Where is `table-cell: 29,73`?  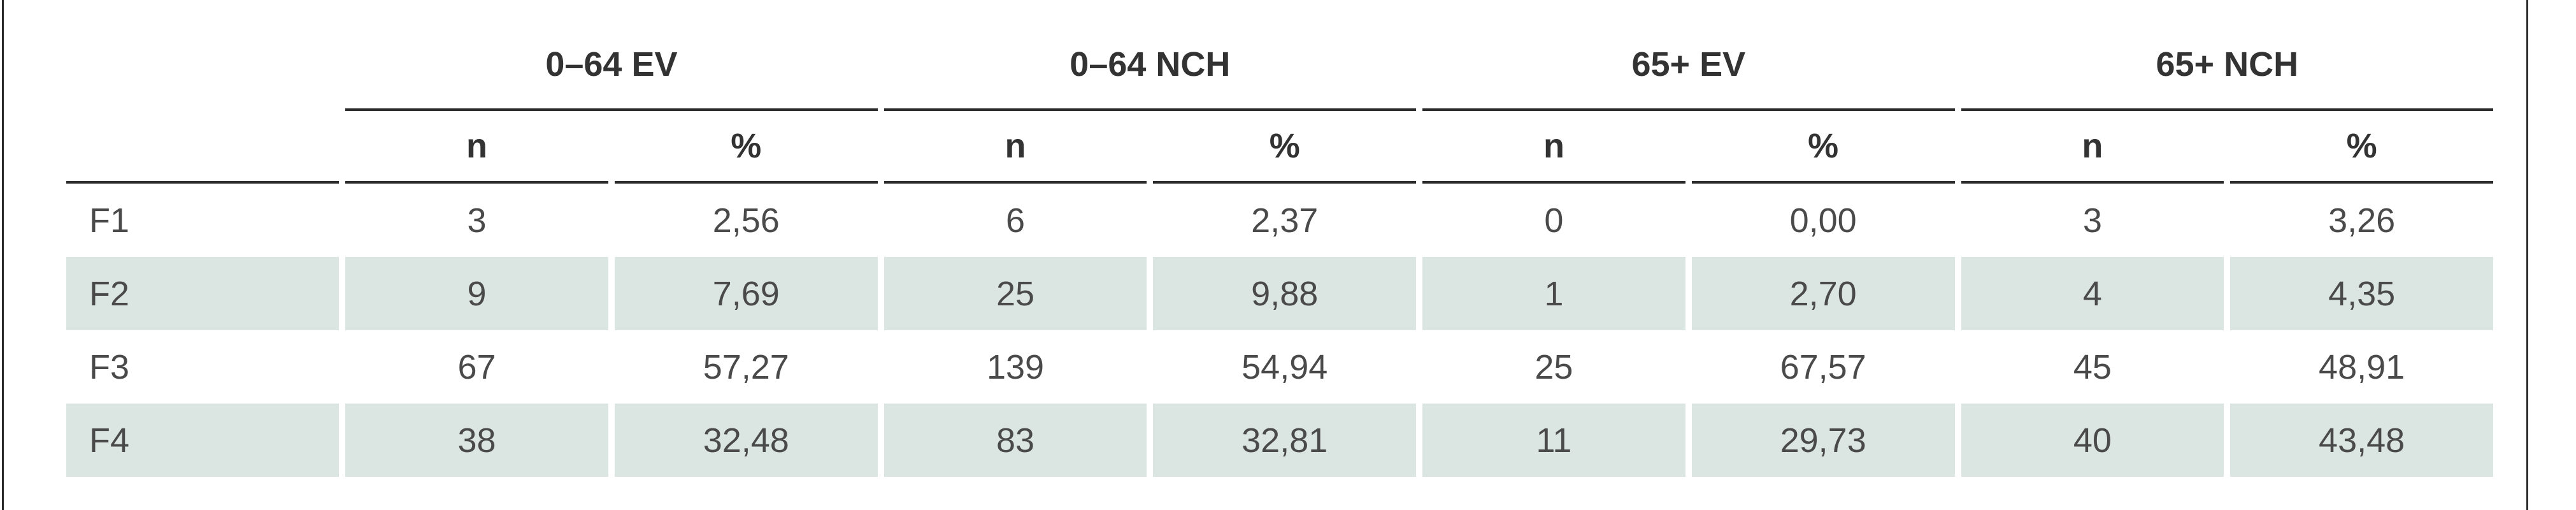 table-cell: 29,73 is located at coordinates (1823, 440).